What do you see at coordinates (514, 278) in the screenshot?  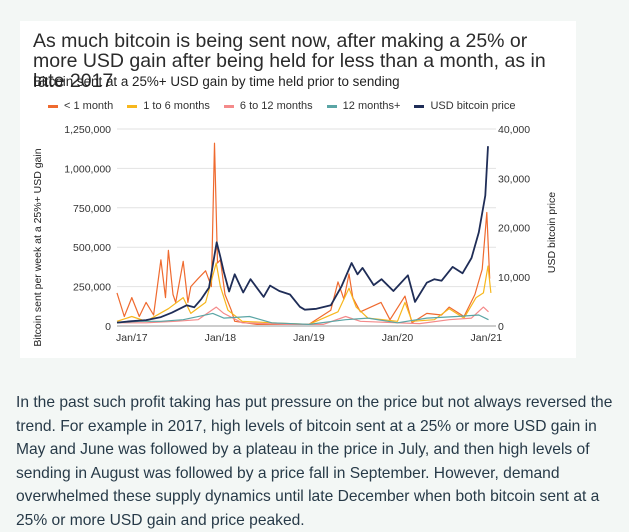 I see `y2-tick-label: 10,000` at bounding box center [514, 278].